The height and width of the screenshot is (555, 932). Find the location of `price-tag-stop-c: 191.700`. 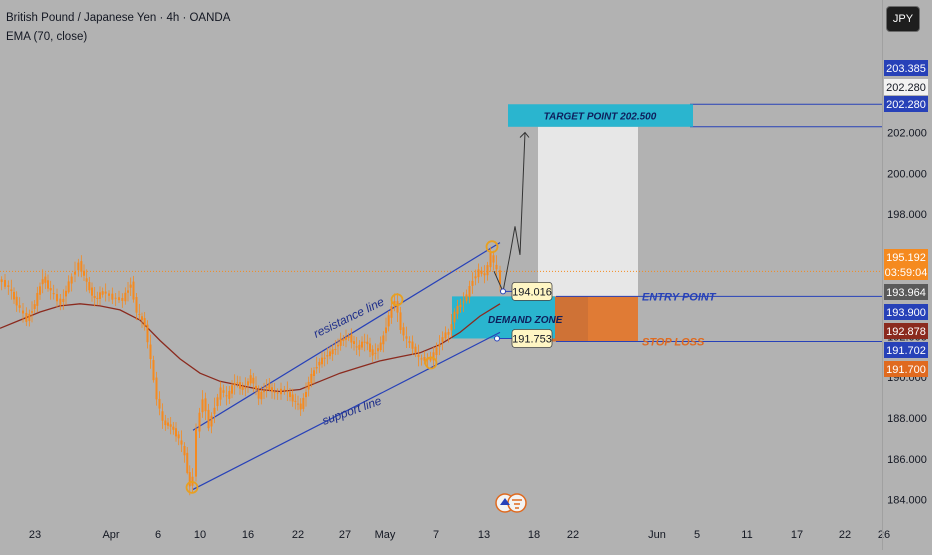

price-tag-stop-c: 191.700 is located at coordinates (906, 370).